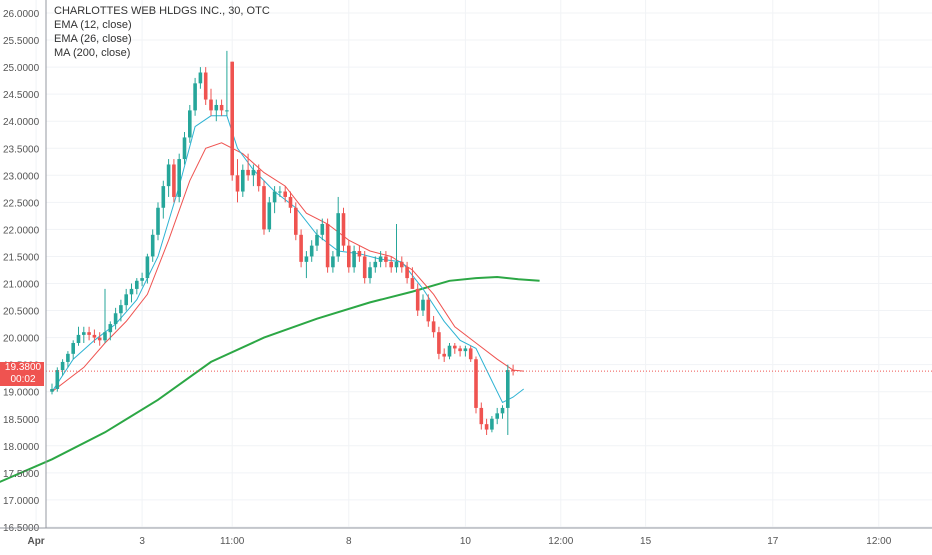 Image resolution: width=932 pixels, height=555 pixels. Describe the element at coordinates (21, 14) in the screenshot. I see `y-tick-label: 26.0000` at that location.